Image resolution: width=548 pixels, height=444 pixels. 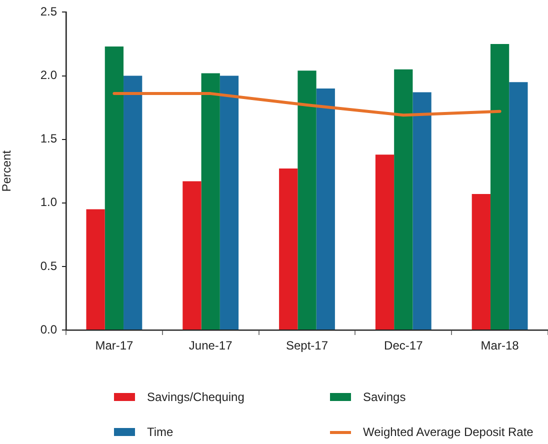 What do you see at coordinates (384, 397) in the screenshot?
I see `legend-label: Savings` at bounding box center [384, 397].